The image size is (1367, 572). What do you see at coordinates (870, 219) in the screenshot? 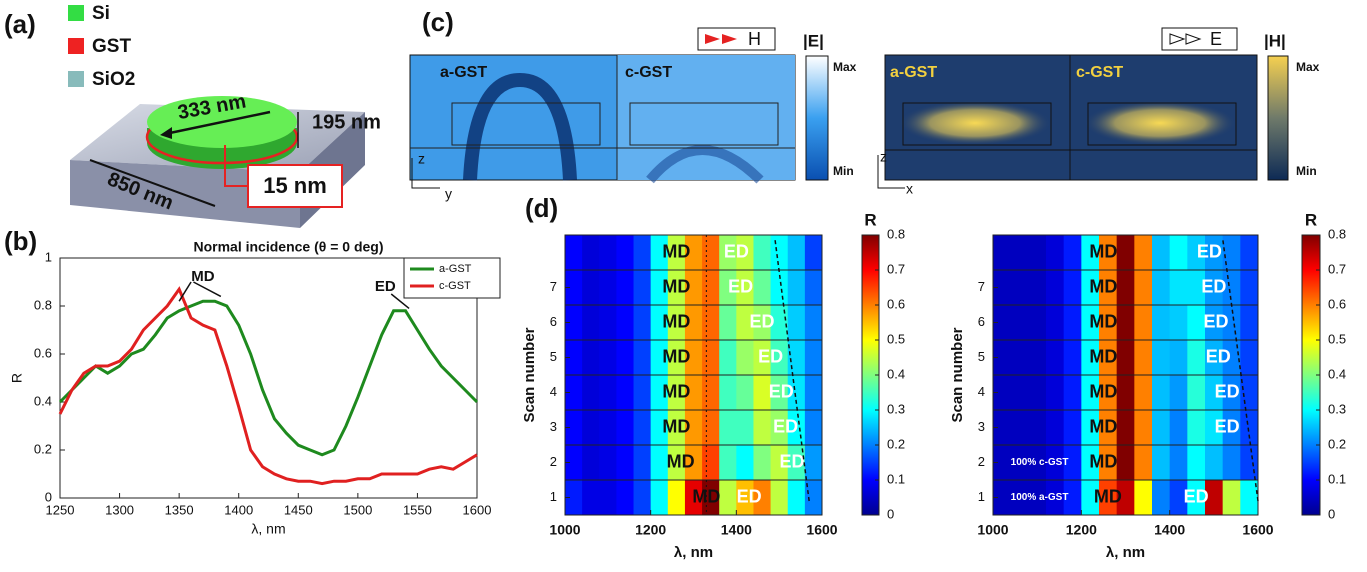
I see `colorbar-title: R` at bounding box center [870, 219].